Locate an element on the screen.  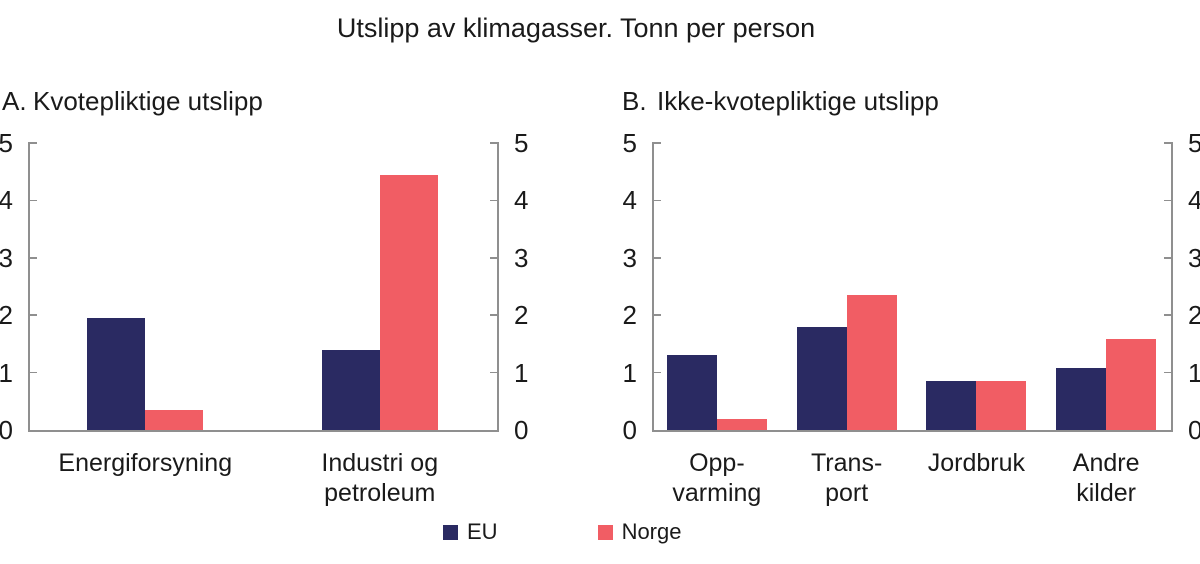
category-label-industri-og-petroleum: Industri og petroleum is located at coordinates (380, 478).